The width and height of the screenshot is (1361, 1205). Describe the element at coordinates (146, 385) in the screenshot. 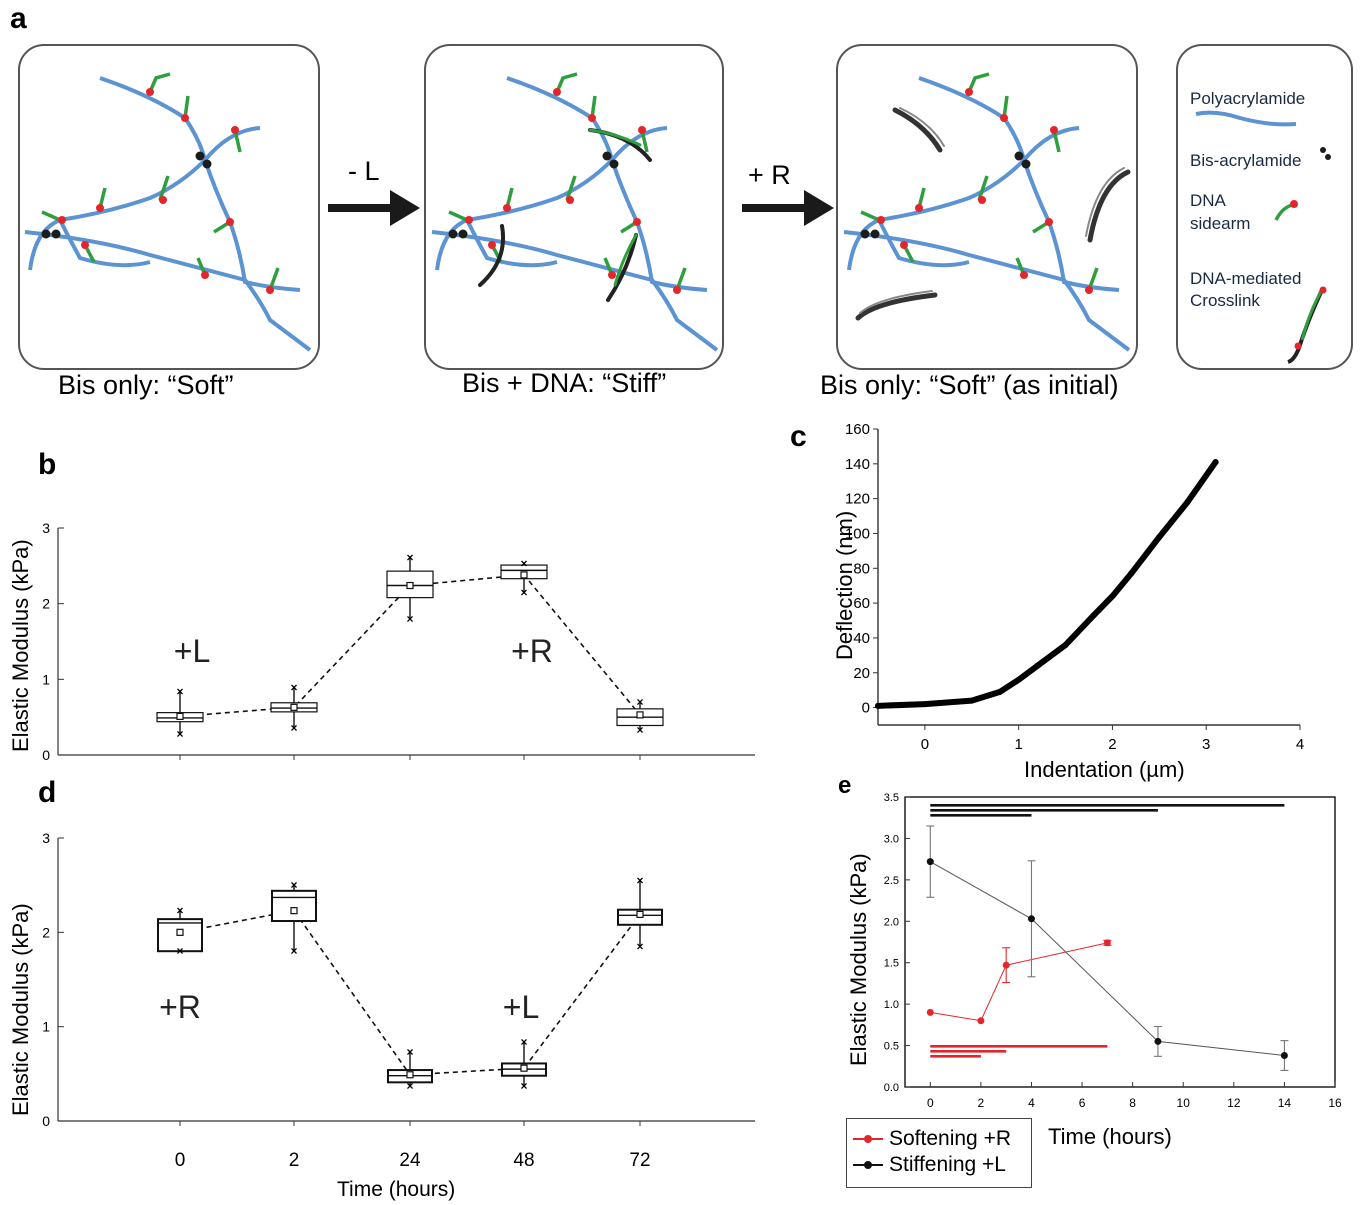

I see `state-1-caption: Bis only: “Soft”` at that location.